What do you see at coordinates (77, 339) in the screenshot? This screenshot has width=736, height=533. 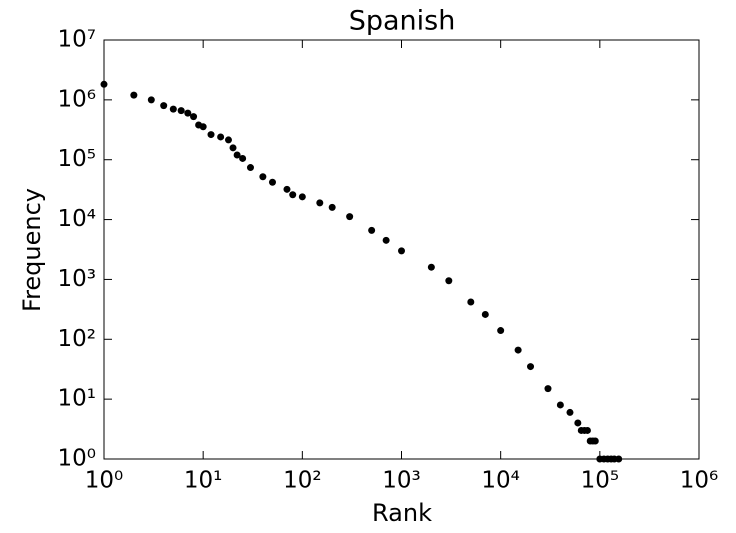 I see `y-tick-label: 10²` at bounding box center [77, 339].